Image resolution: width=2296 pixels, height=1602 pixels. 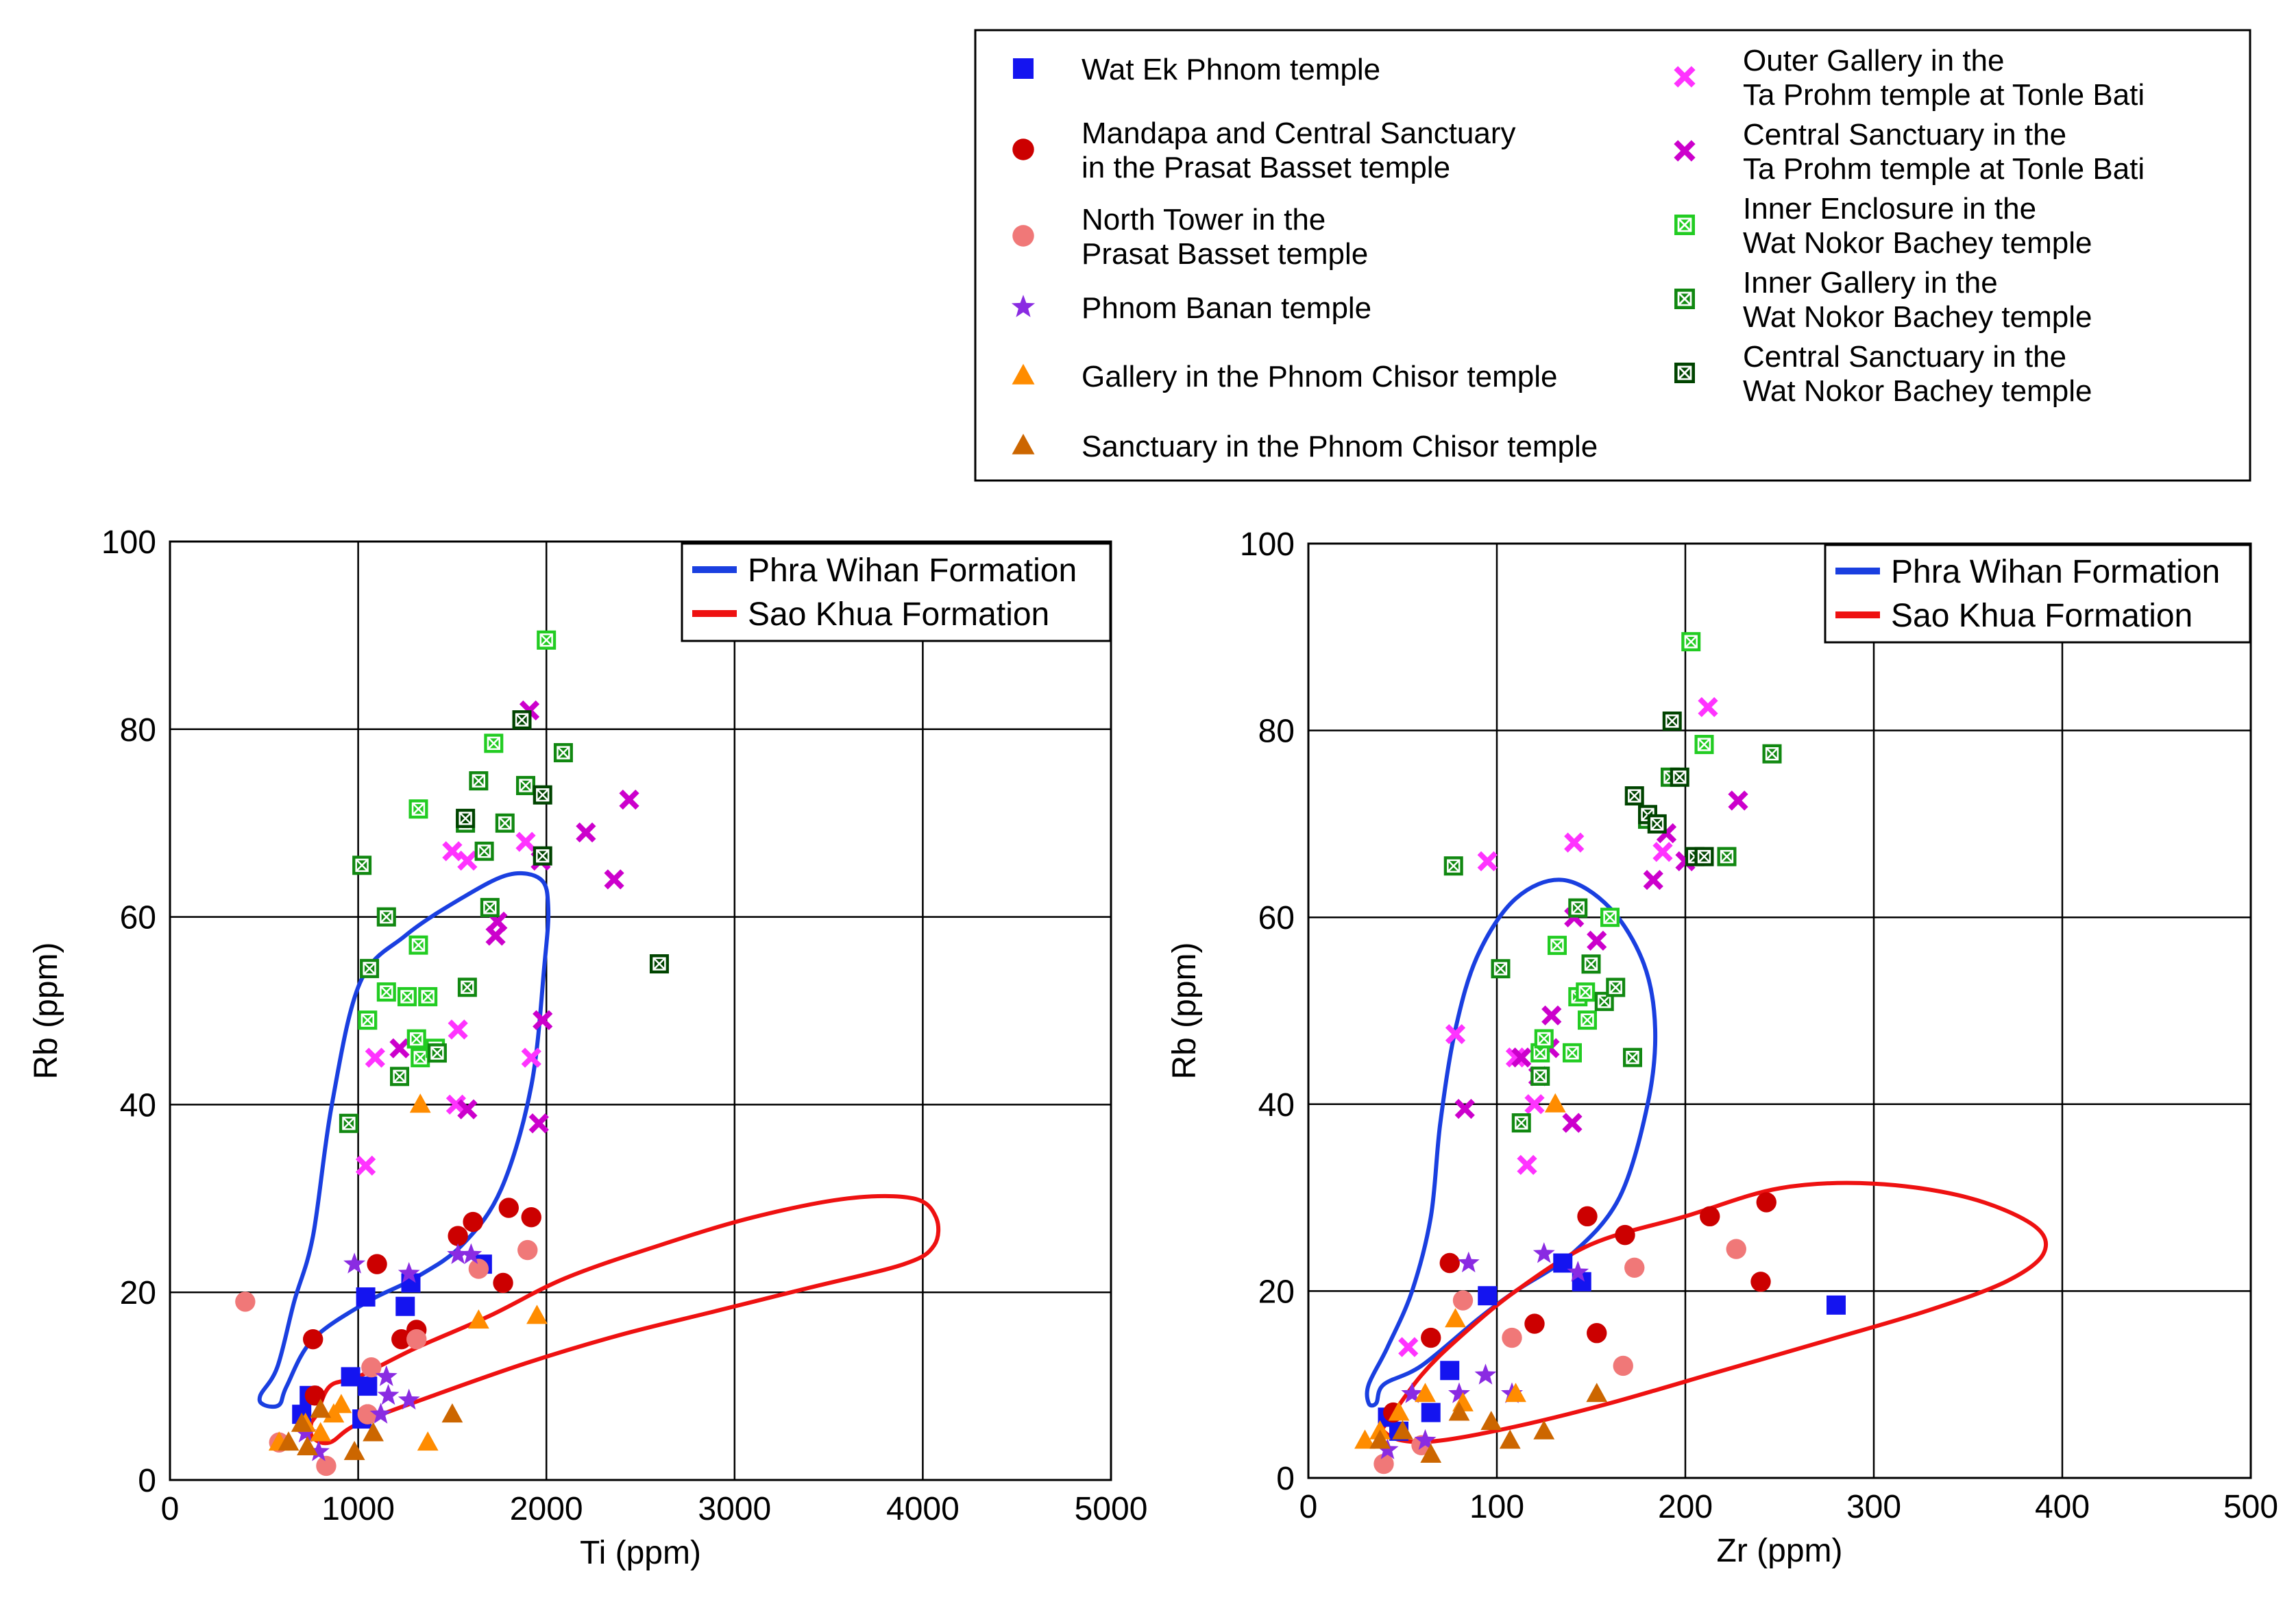 What do you see at coordinates (1559, 1356) in the screenshot?
I see `series-north-tower-in-the-prasat-basset-temple` at bounding box center [1559, 1356].